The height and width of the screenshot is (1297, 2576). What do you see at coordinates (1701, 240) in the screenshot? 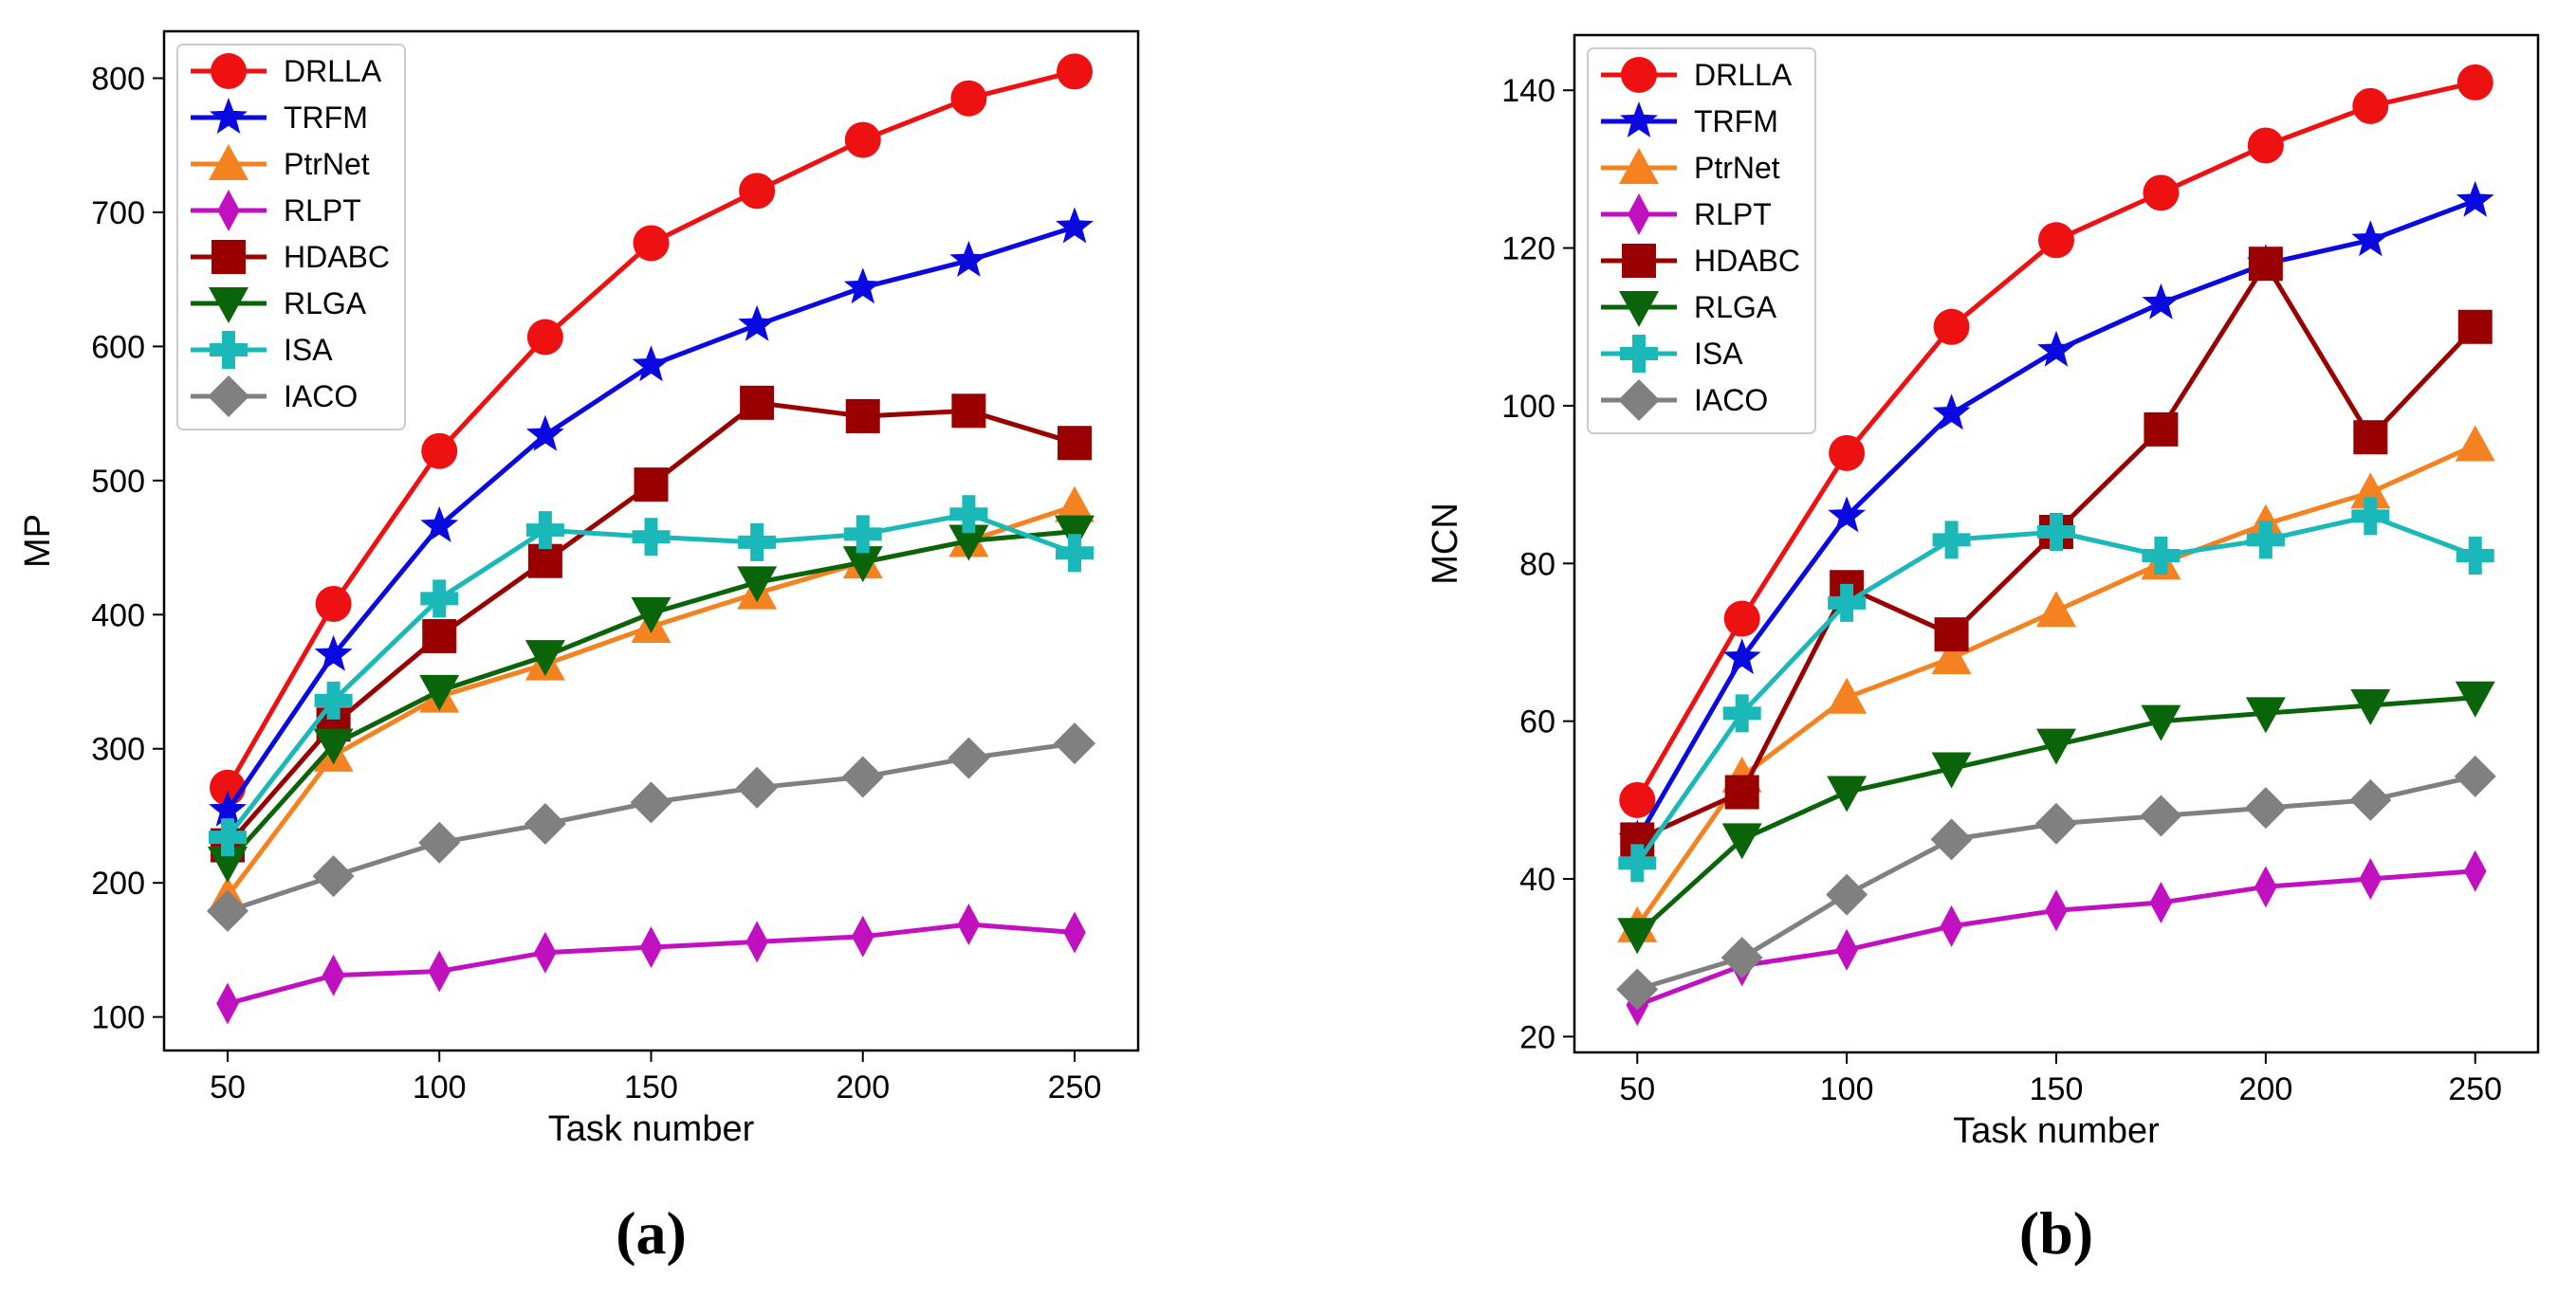
I see `panel-b-legend: DRLLA TRFM PtrNet RLPT HDABC RLGA ISA IACO` at bounding box center [1701, 240].